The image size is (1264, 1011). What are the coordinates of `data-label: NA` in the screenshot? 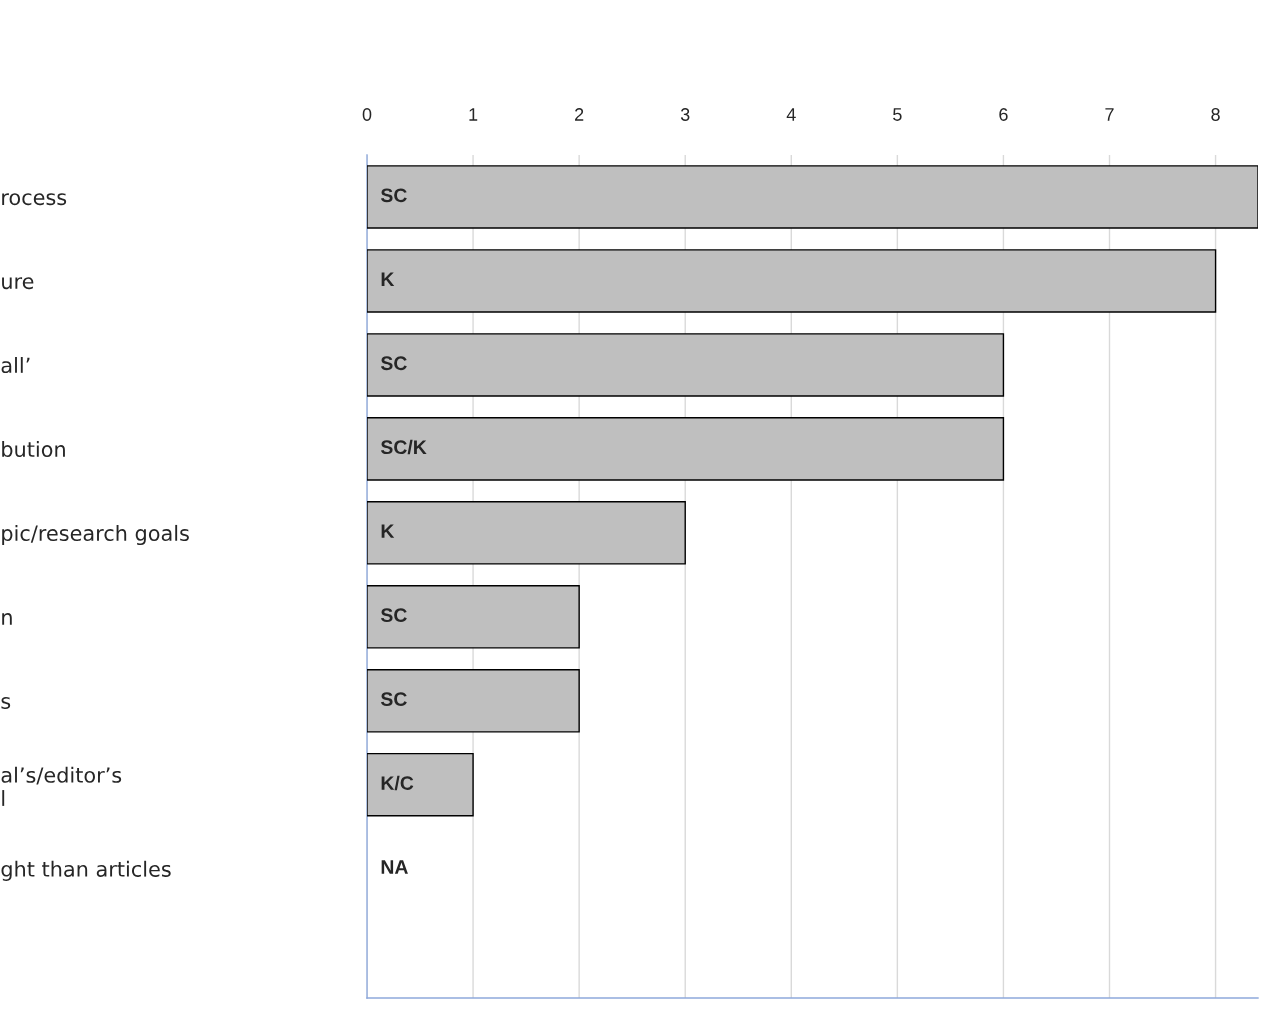 It's located at (394, 867).